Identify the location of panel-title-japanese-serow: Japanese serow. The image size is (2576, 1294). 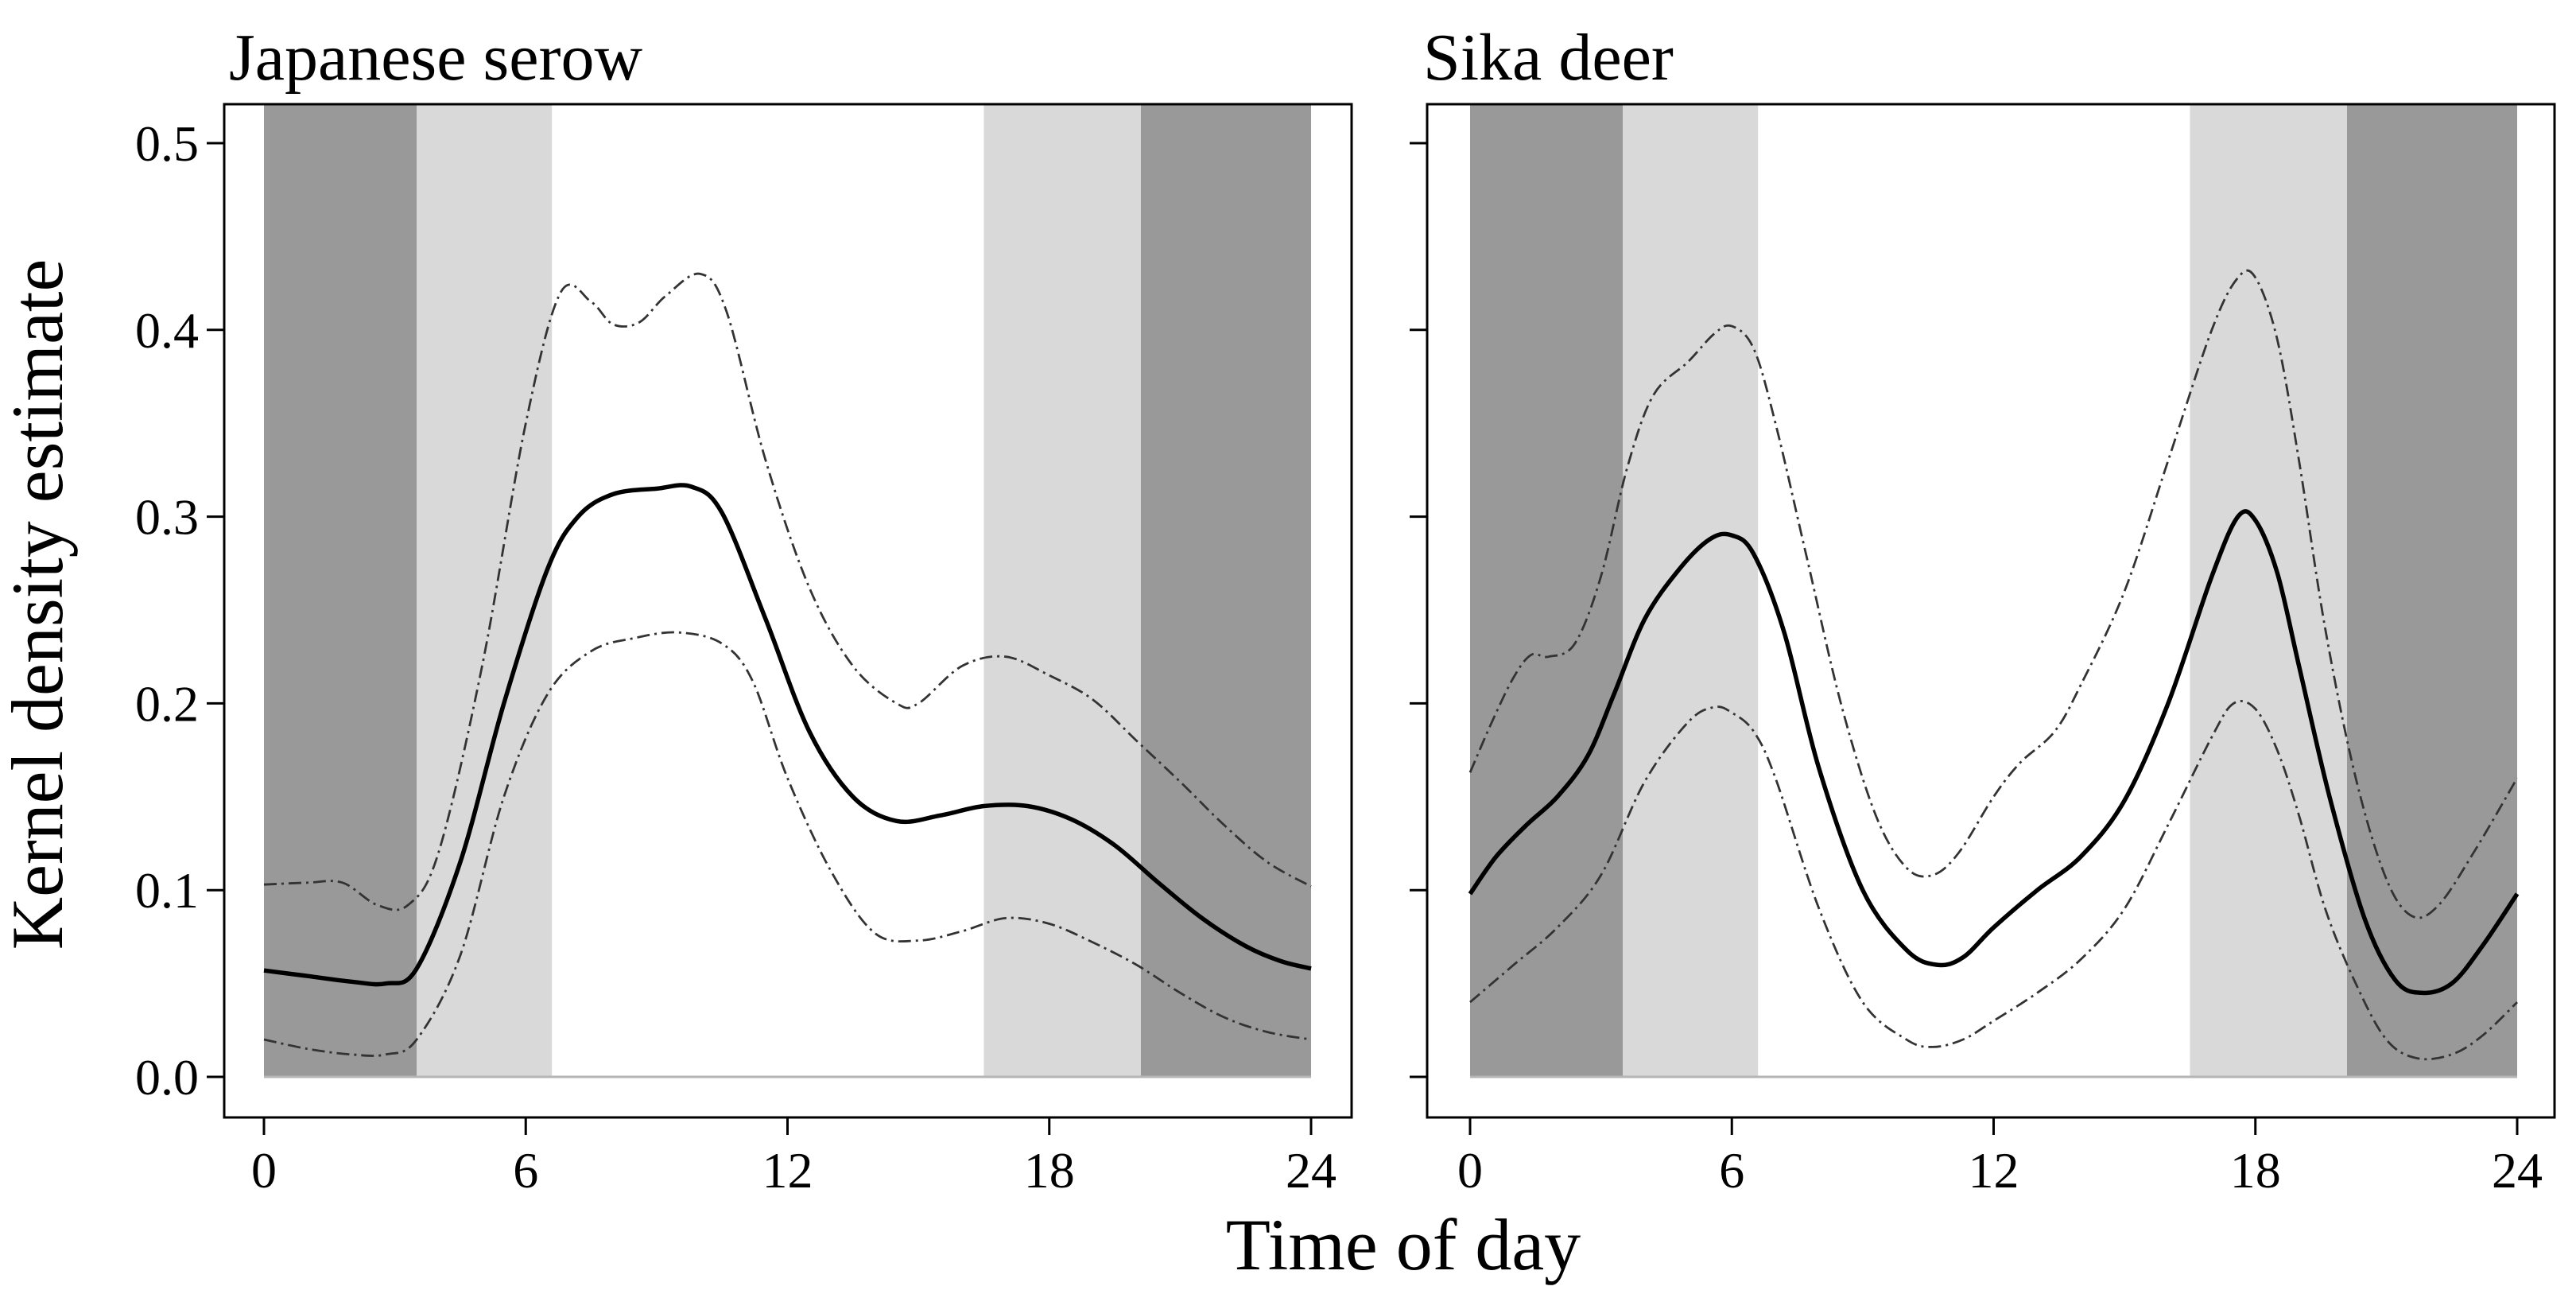
(436, 58).